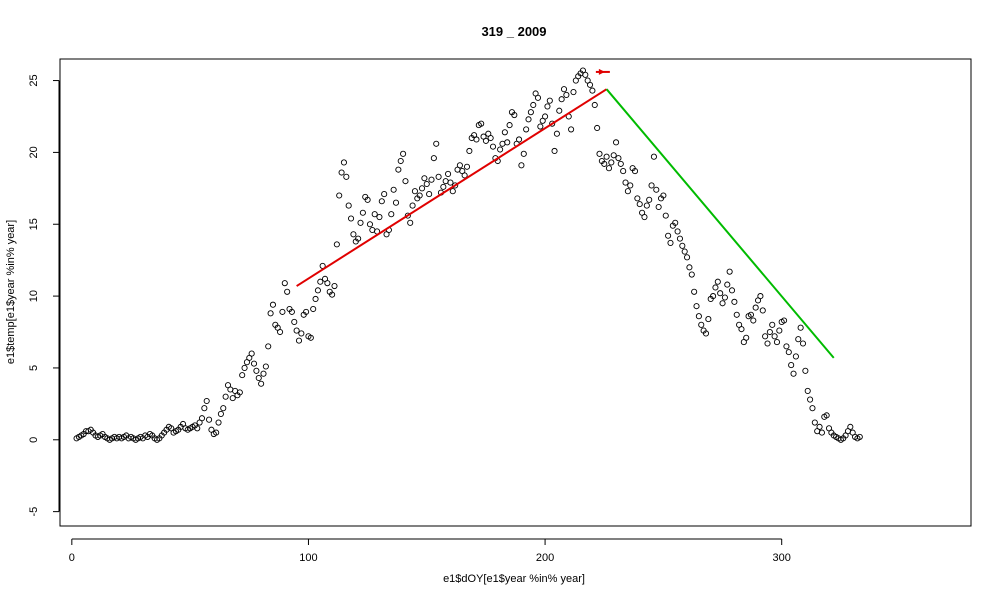 The height and width of the screenshot is (600, 1000). Describe the element at coordinates (308, 558) in the screenshot. I see `x-tick-label: 100` at that location.